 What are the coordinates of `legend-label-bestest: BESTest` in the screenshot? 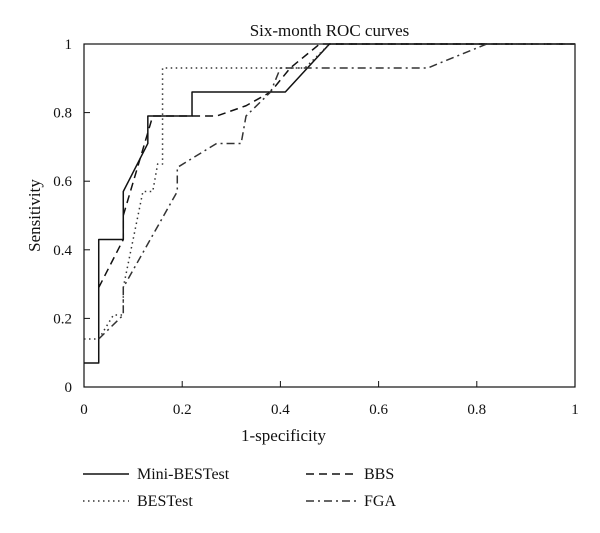 It's located at (165, 501).